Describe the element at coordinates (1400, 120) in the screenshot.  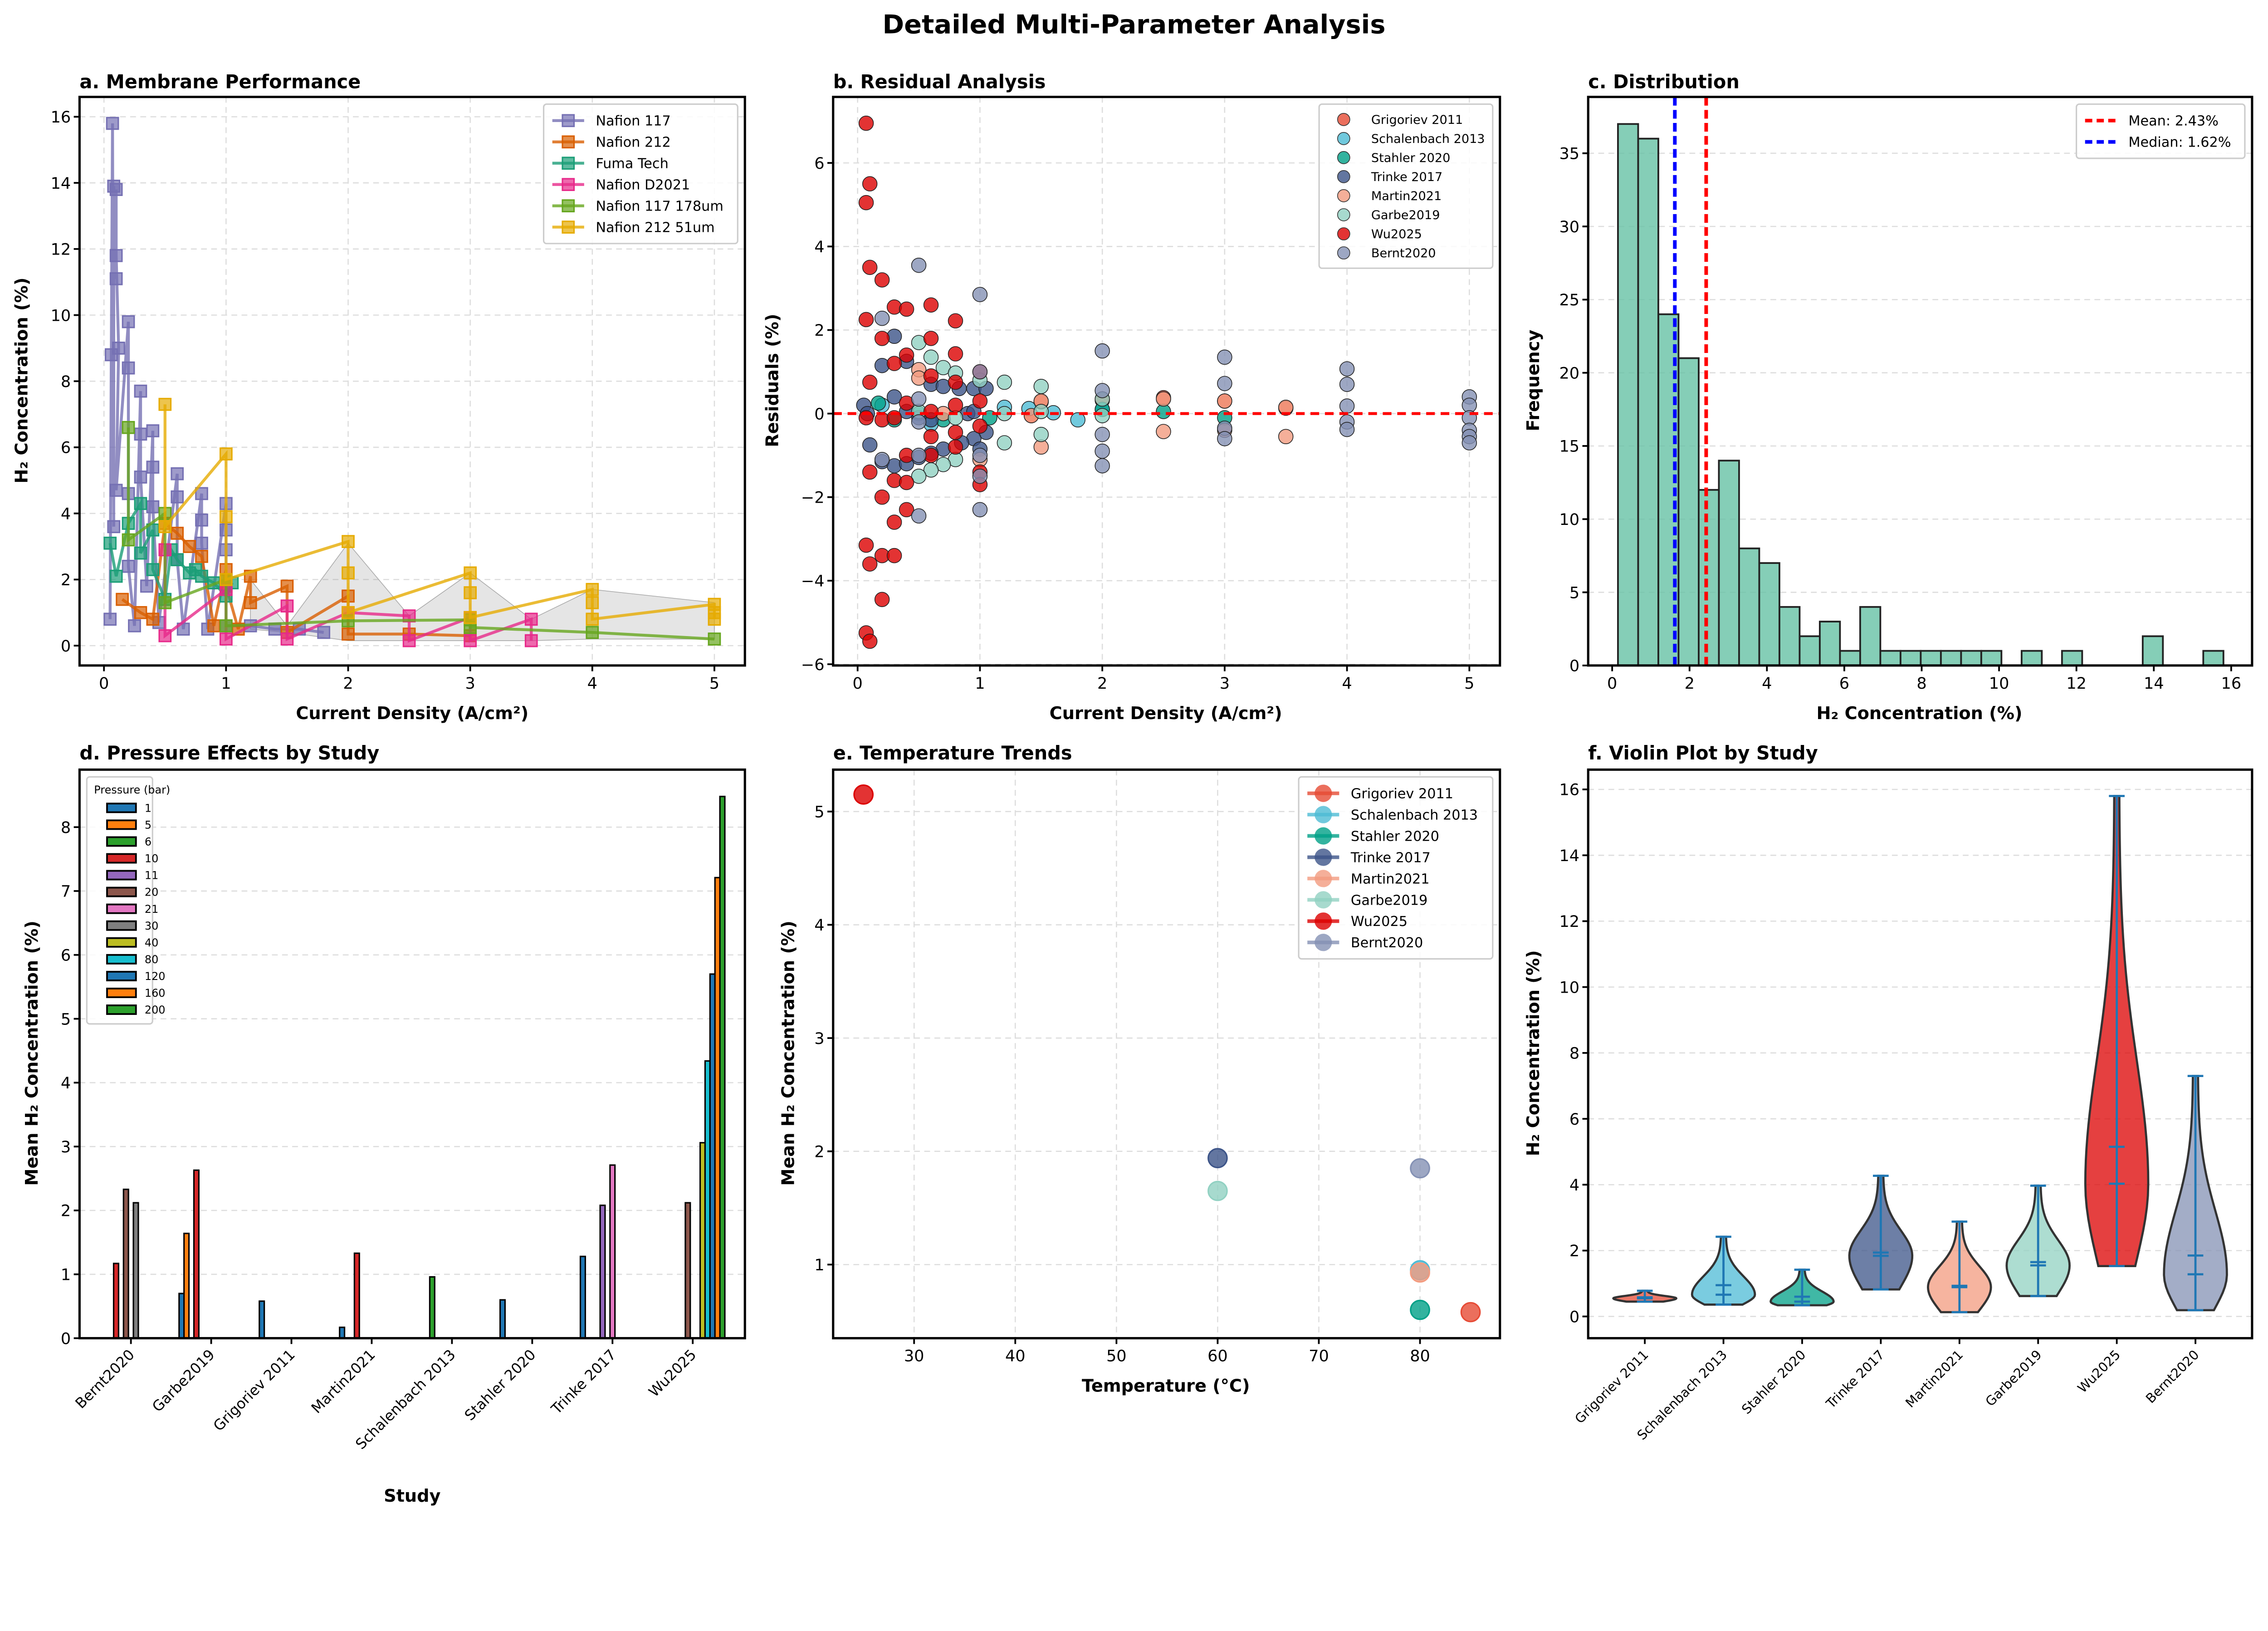
I see `legend-item: Grigoriev 2011` at that location.